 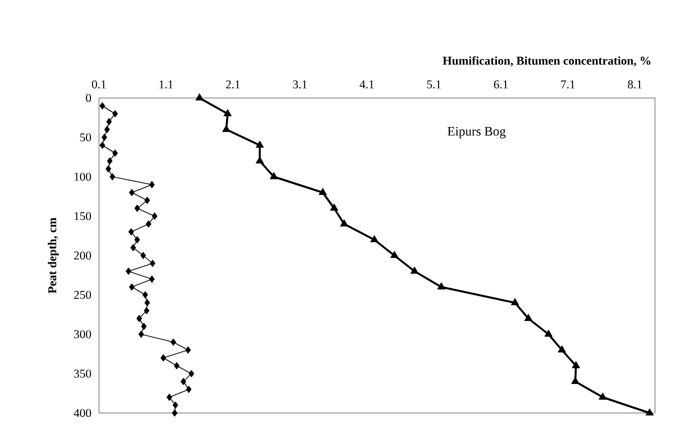 What do you see at coordinates (434, 84) in the screenshot?
I see `x-tick-label: 5.1` at bounding box center [434, 84].